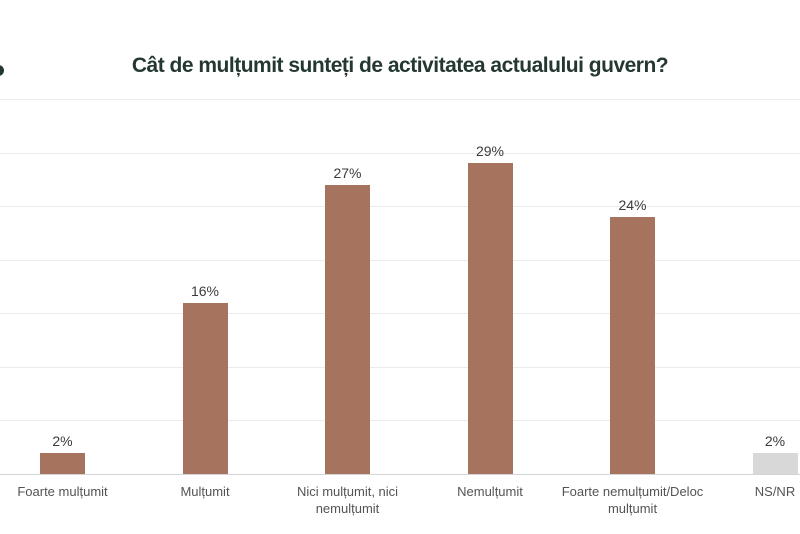  I want to click on category-label-5: NS/NR, so click(775, 491).